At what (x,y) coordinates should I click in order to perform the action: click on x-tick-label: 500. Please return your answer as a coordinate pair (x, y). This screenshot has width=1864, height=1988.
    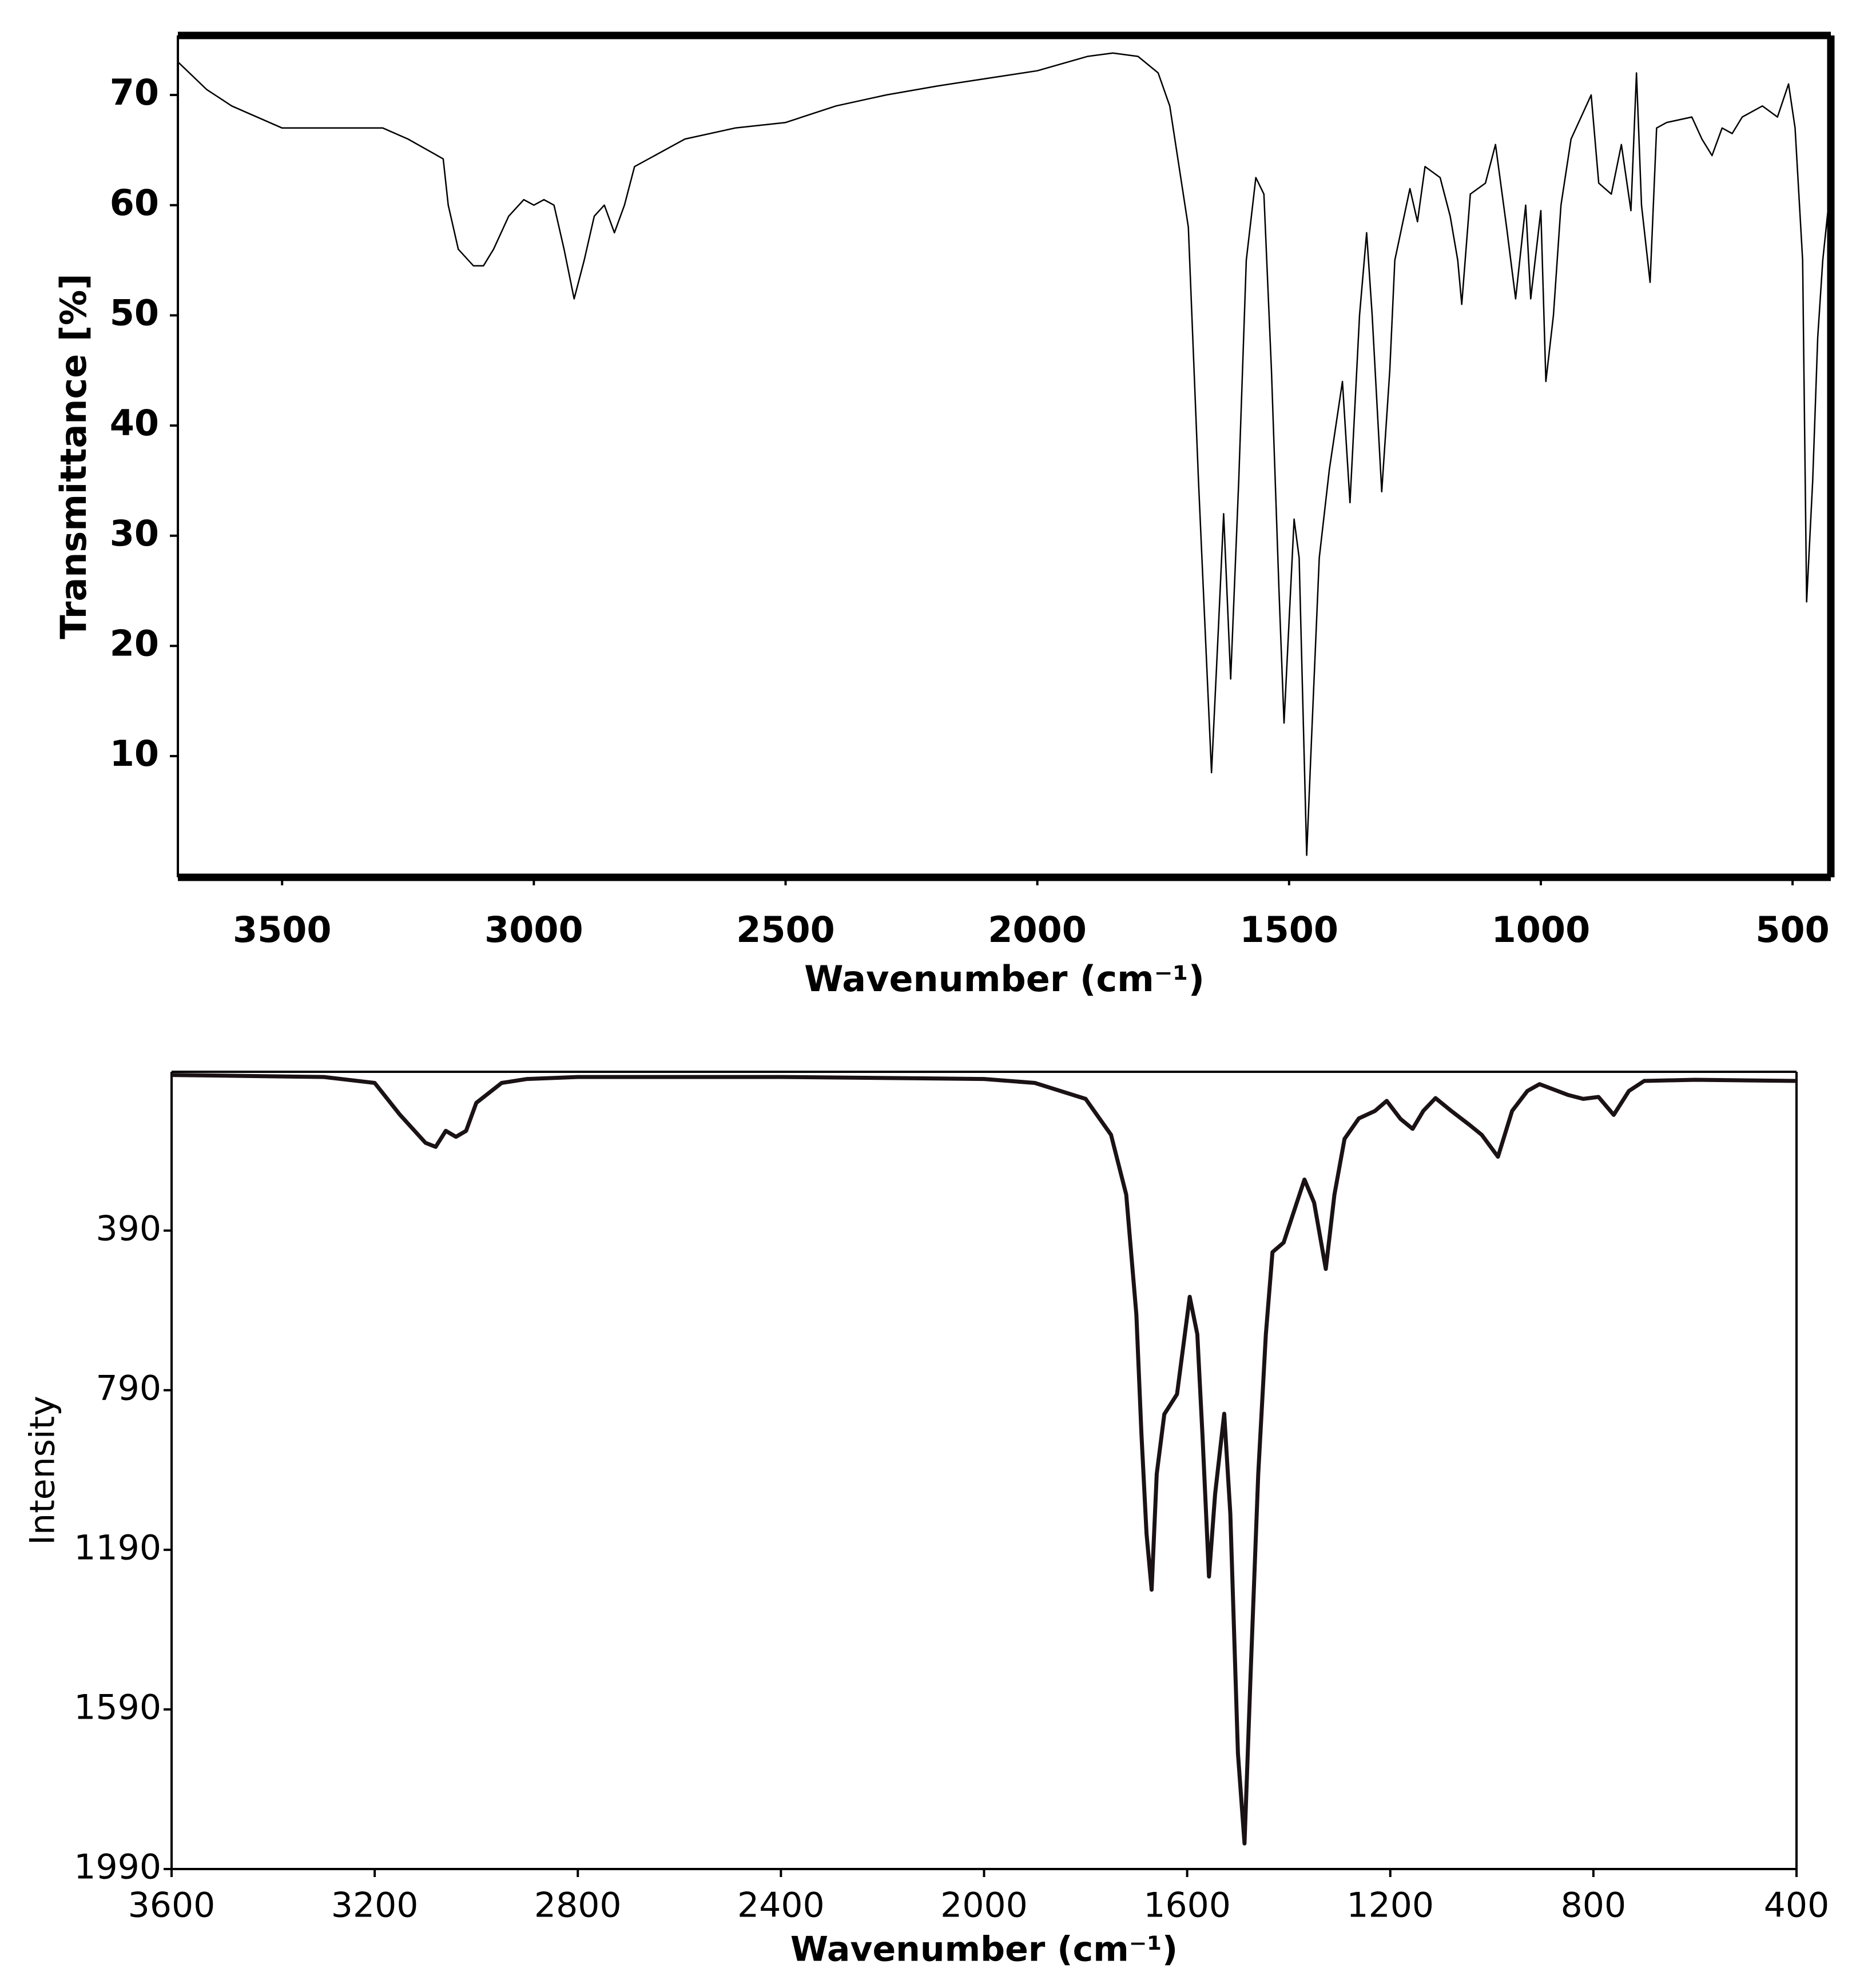
    Looking at the image, I should click on (1792, 930).